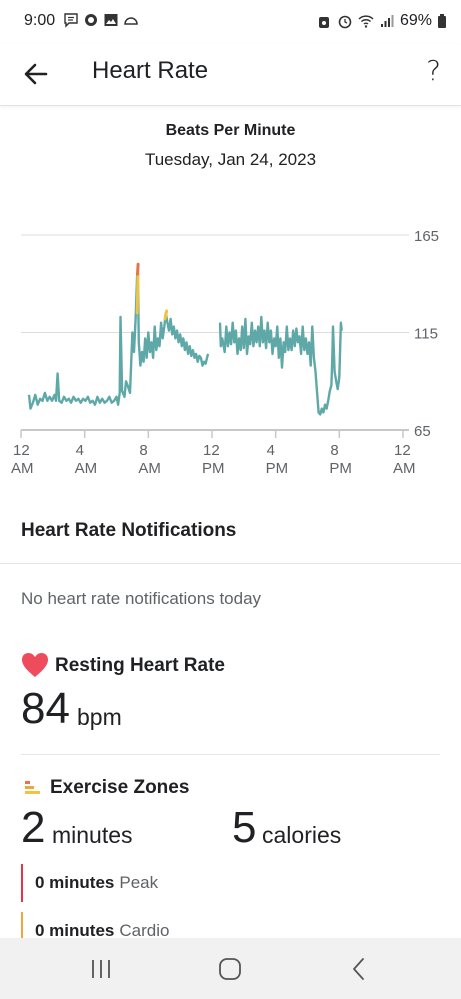 This screenshot has height=999, width=461. Describe the element at coordinates (302, 835) in the screenshot. I see `calories-unit: calories` at that location.